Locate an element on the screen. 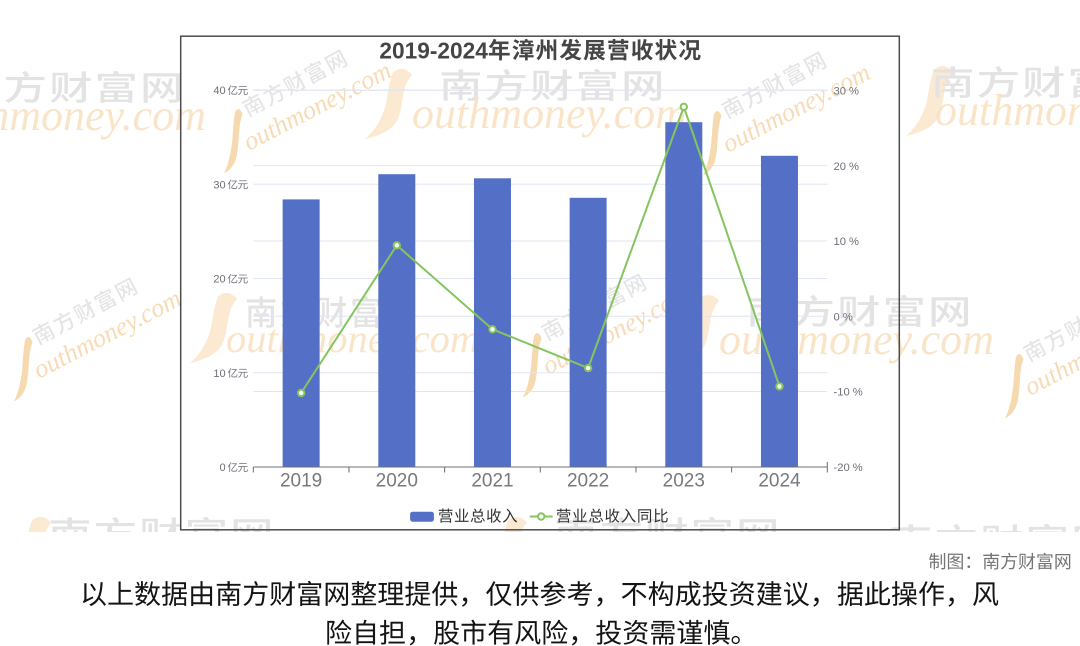 The height and width of the screenshot is (646, 1080). svg-text: 30 % is located at coordinates (847, 92).